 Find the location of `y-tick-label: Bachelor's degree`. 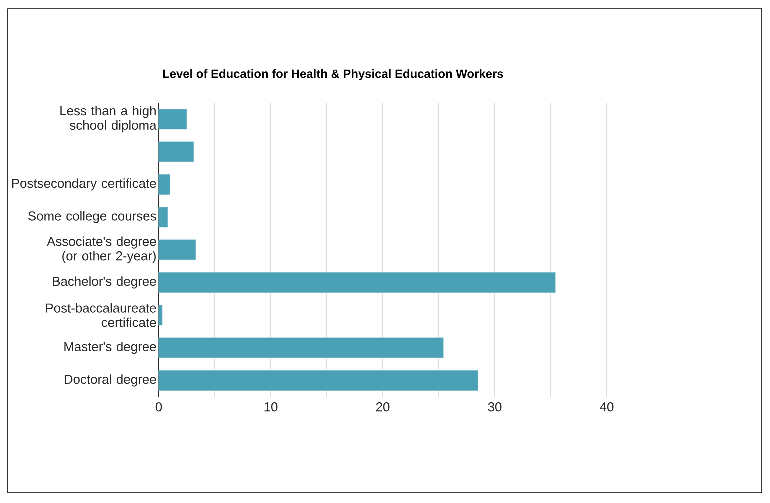

y-tick-label: Bachelor's degree is located at coordinates (104, 282).